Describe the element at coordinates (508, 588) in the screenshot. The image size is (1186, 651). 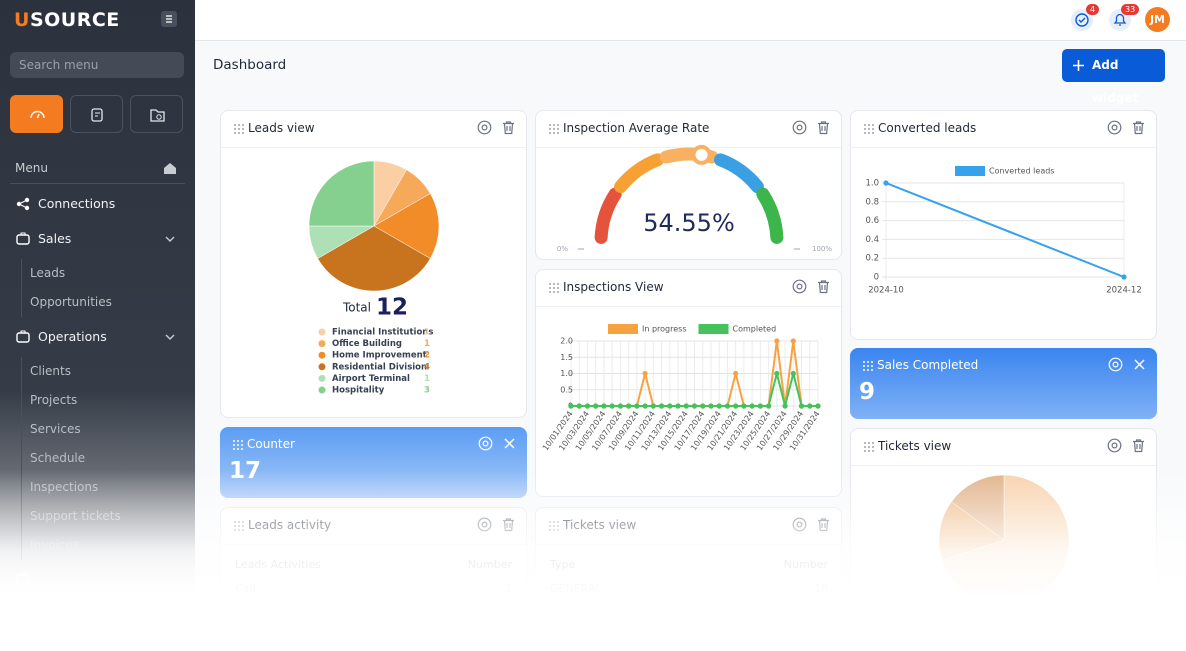
I see `table-cell: 1` at that location.